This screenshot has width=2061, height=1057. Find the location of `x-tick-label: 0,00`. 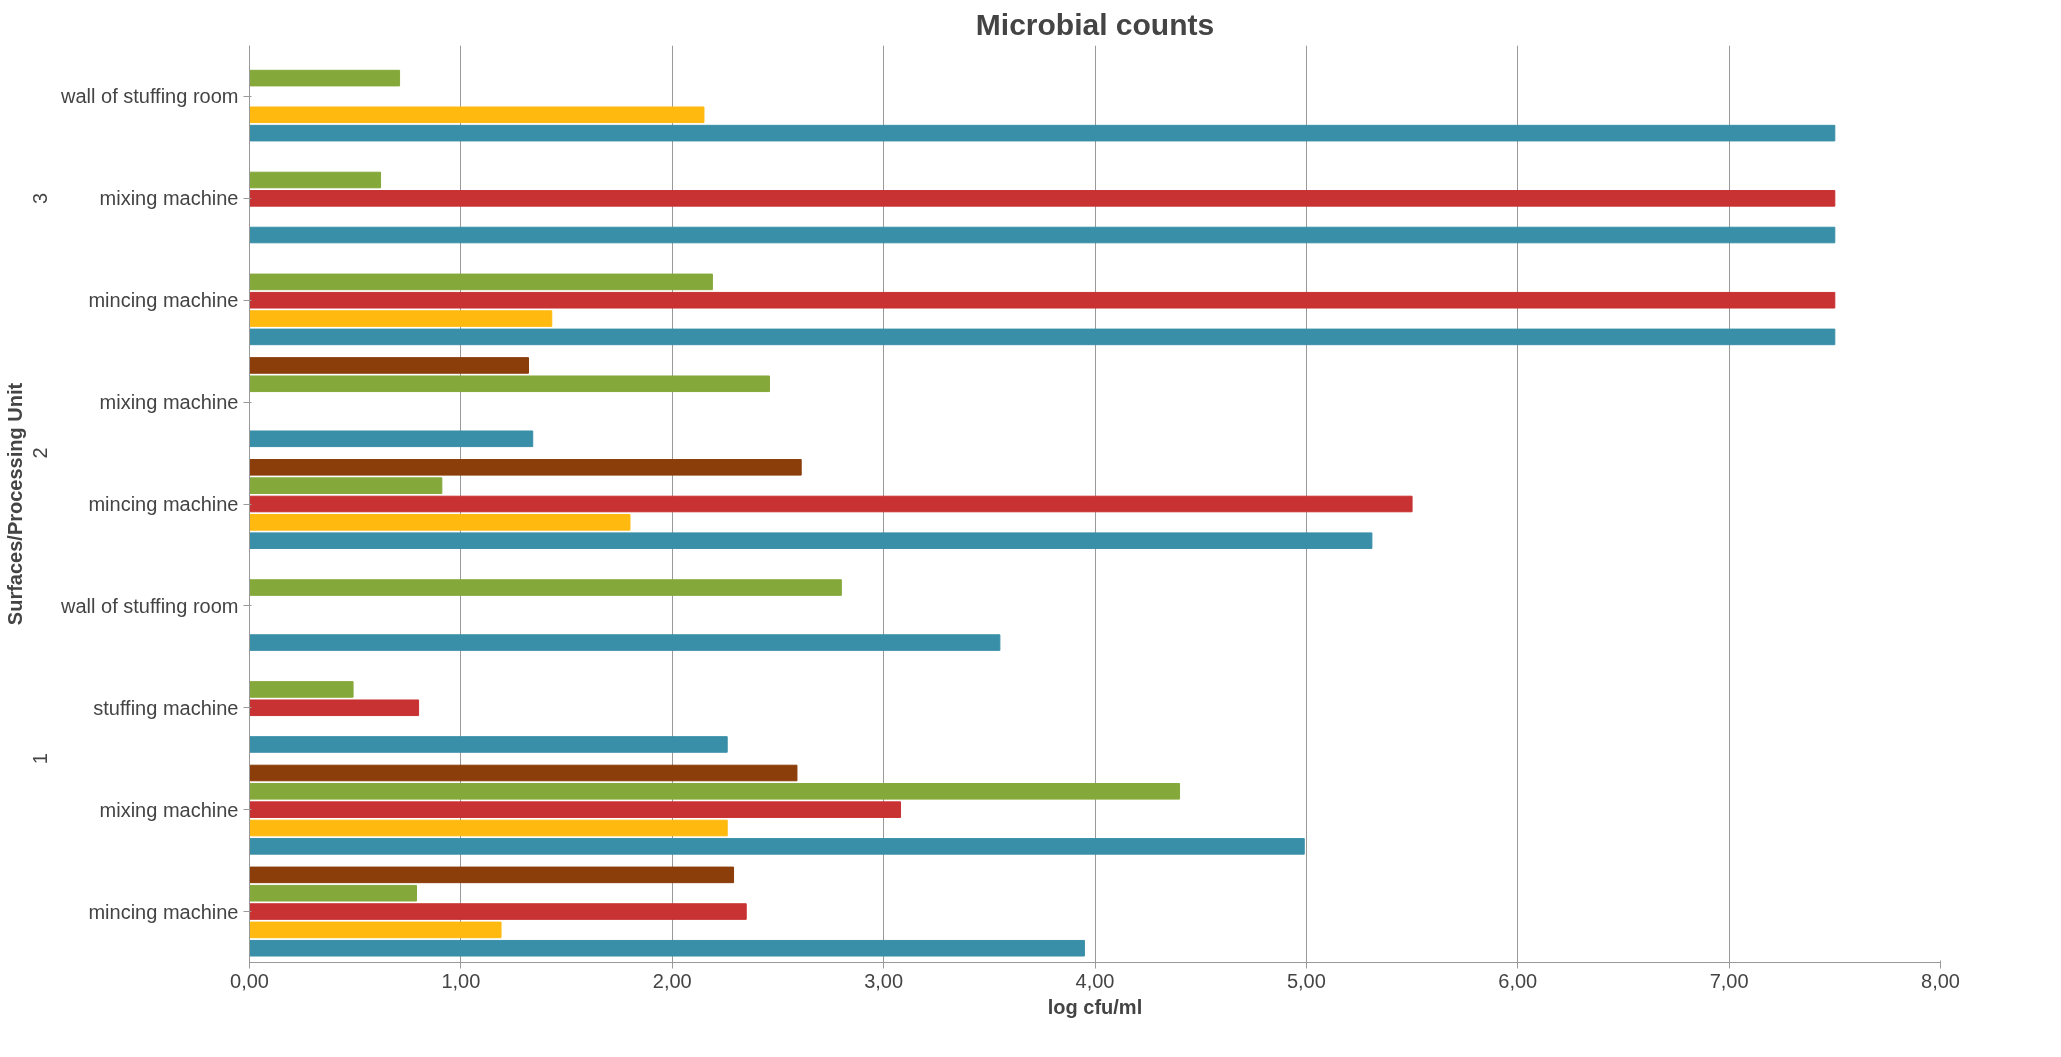

x-tick-label: 0,00 is located at coordinates (249, 980).